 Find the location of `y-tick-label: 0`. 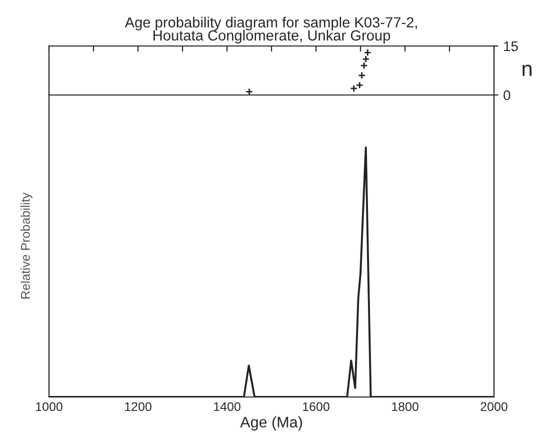

y-tick-label: 0 is located at coordinates (507, 95).